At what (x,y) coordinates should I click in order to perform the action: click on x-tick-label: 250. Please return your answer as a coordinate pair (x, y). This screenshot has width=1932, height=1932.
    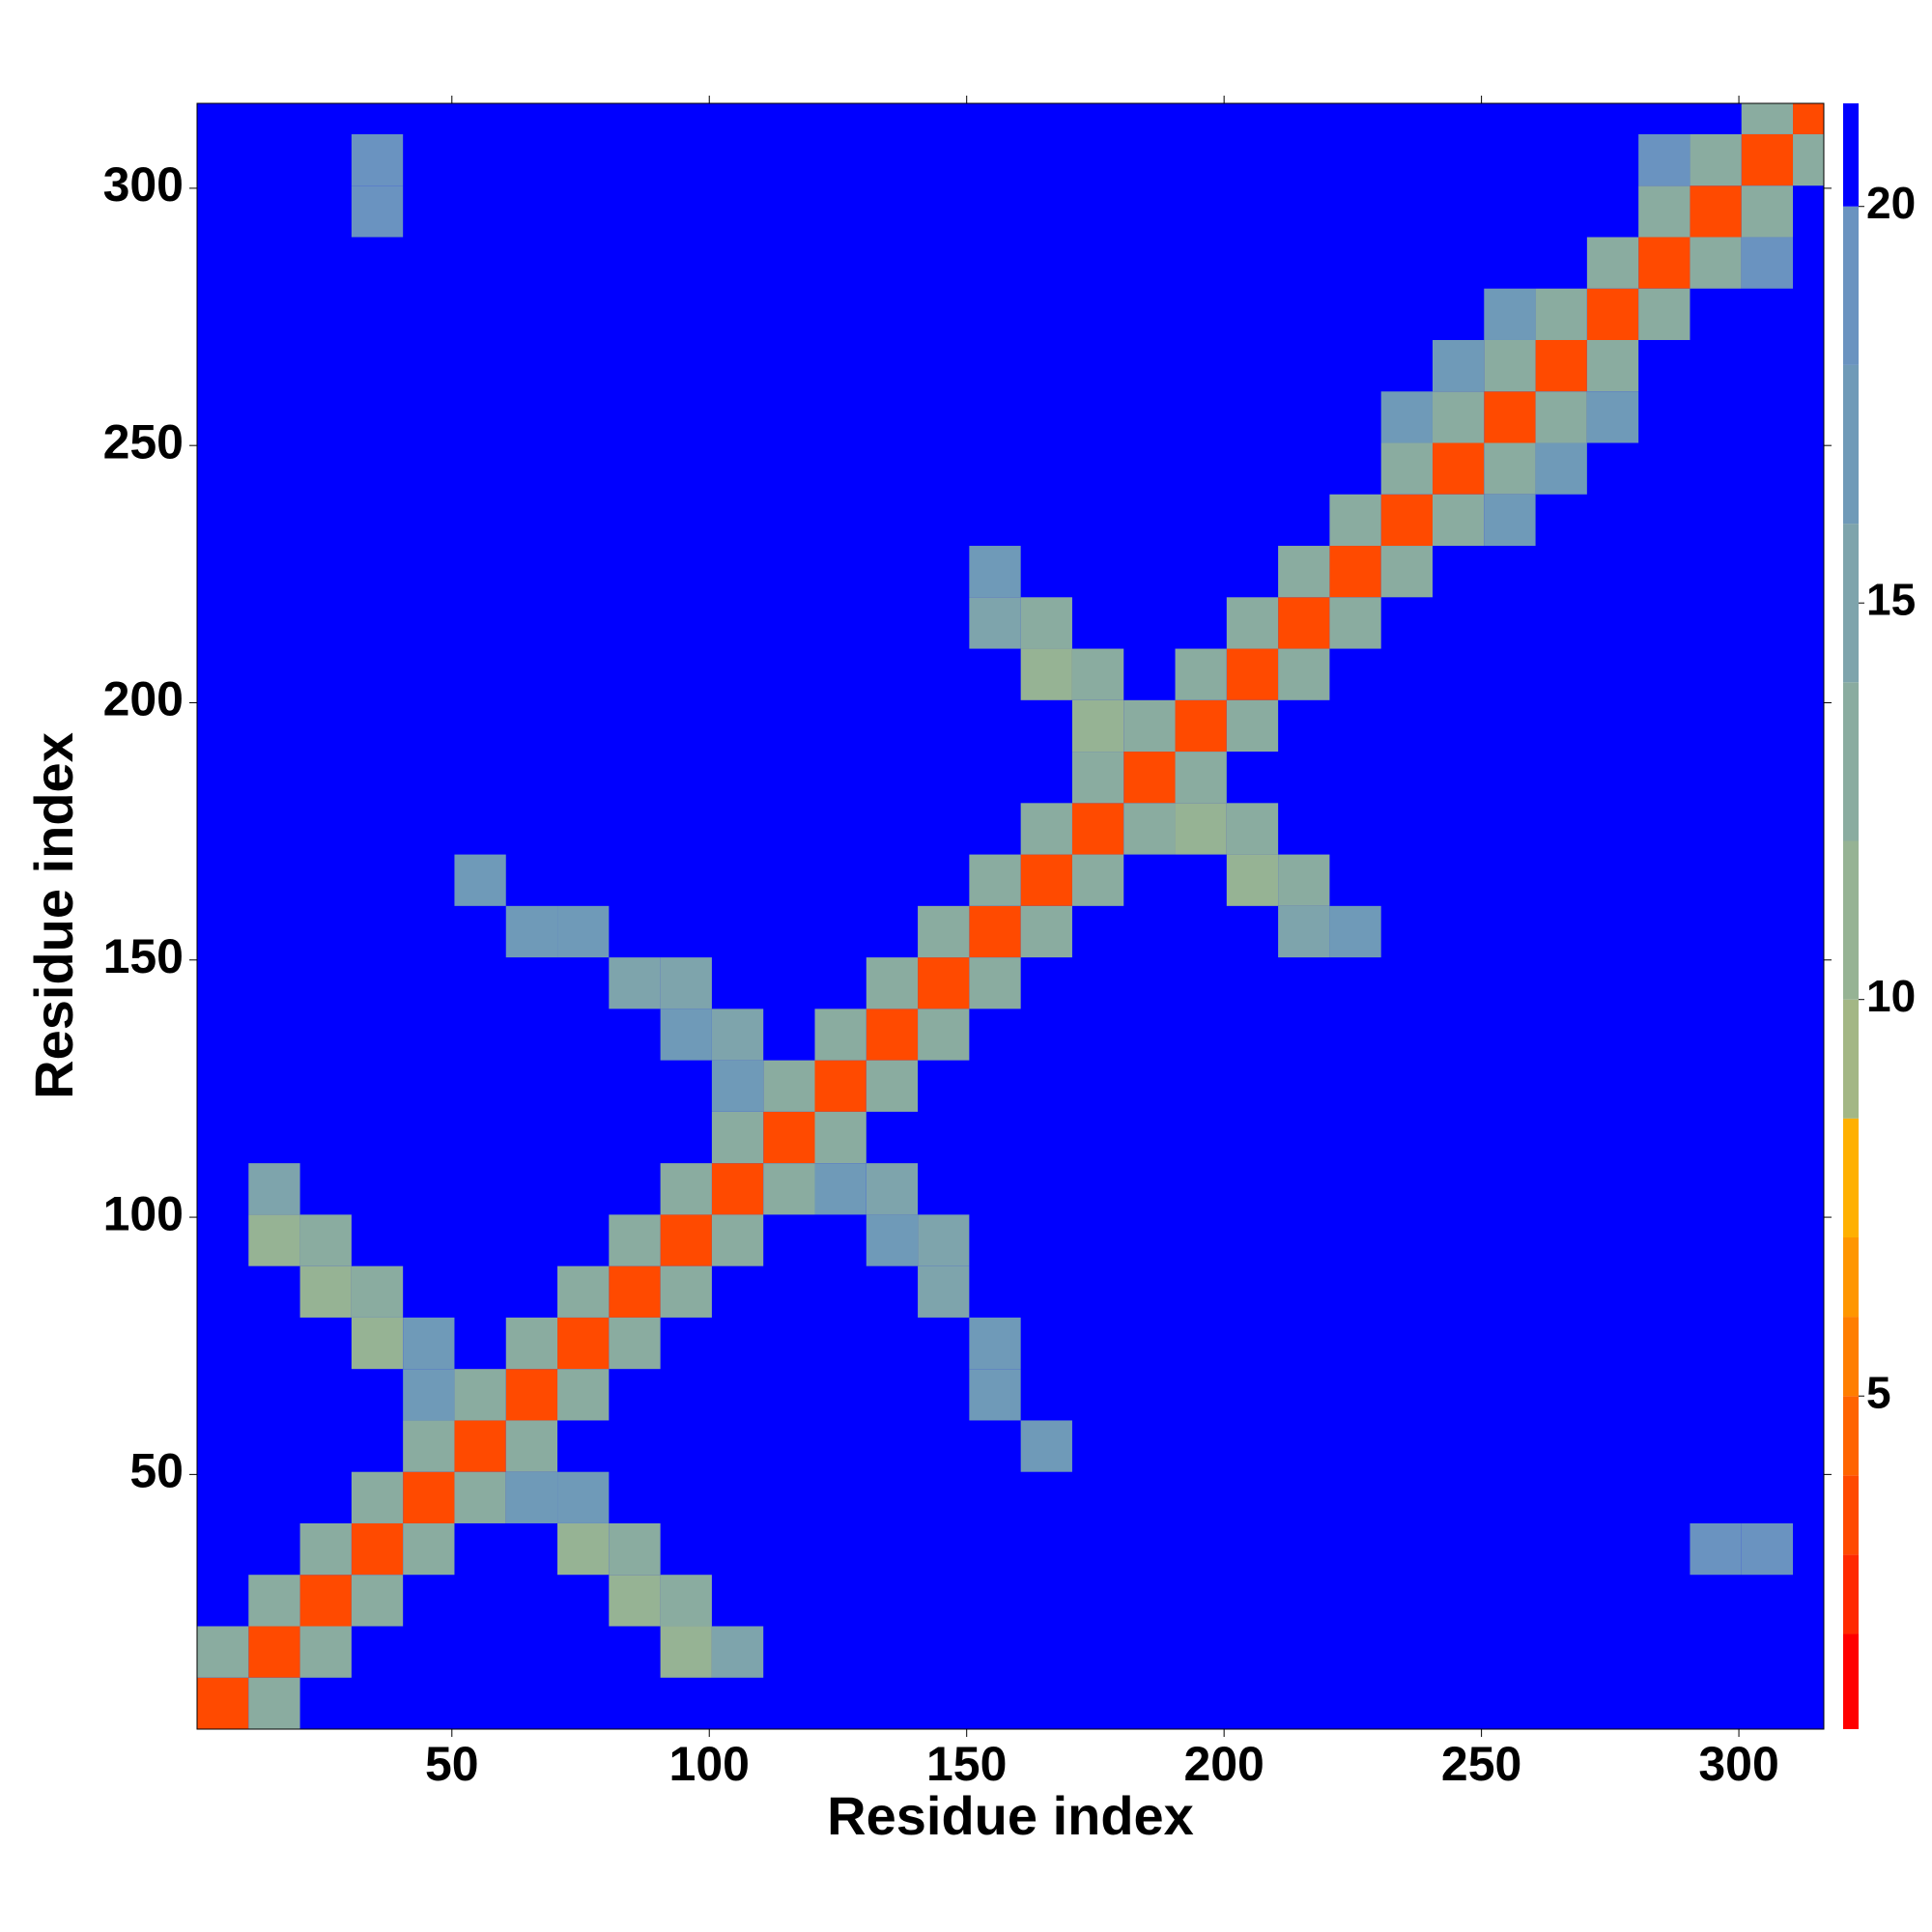
    Looking at the image, I should click on (1481, 1764).